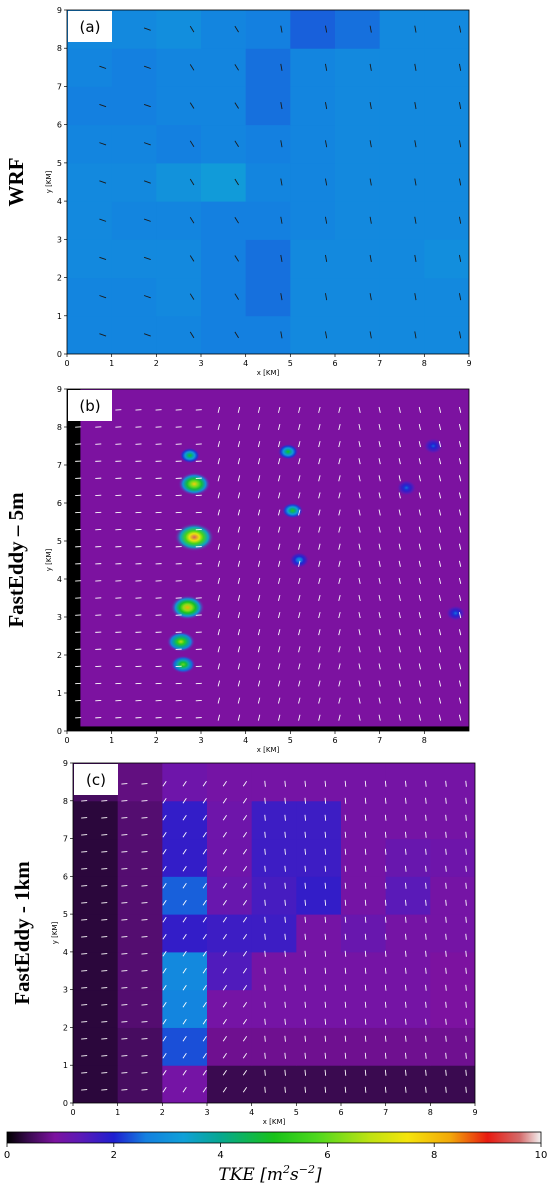  Describe the element at coordinates (59, 239) in the screenshot. I see `y-tick-label: 3` at that location.